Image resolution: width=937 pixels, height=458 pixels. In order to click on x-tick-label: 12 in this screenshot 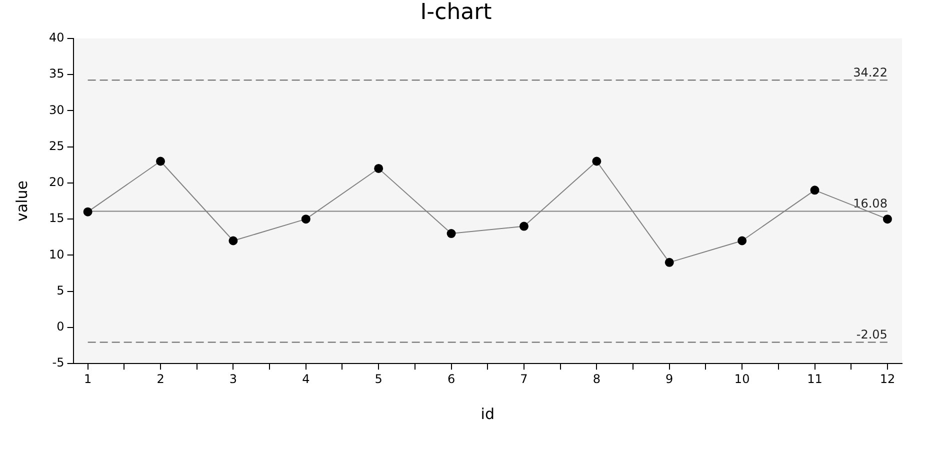, I will do `click(888, 379)`.